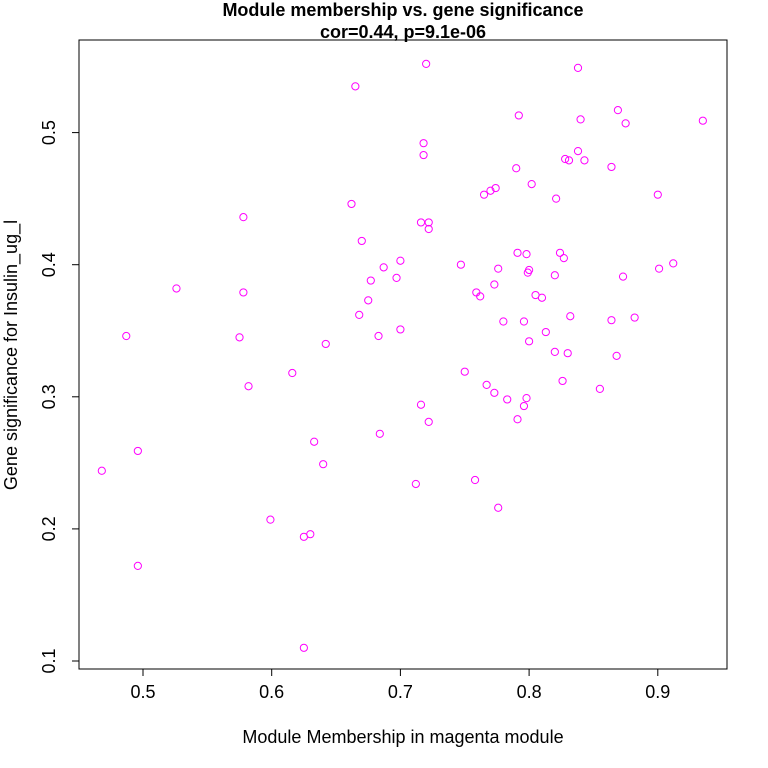 This screenshot has height=768, width=768. Describe the element at coordinates (402, 10) in the screenshot. I see `chart-title: Module membership vs. gene significance` at that location.